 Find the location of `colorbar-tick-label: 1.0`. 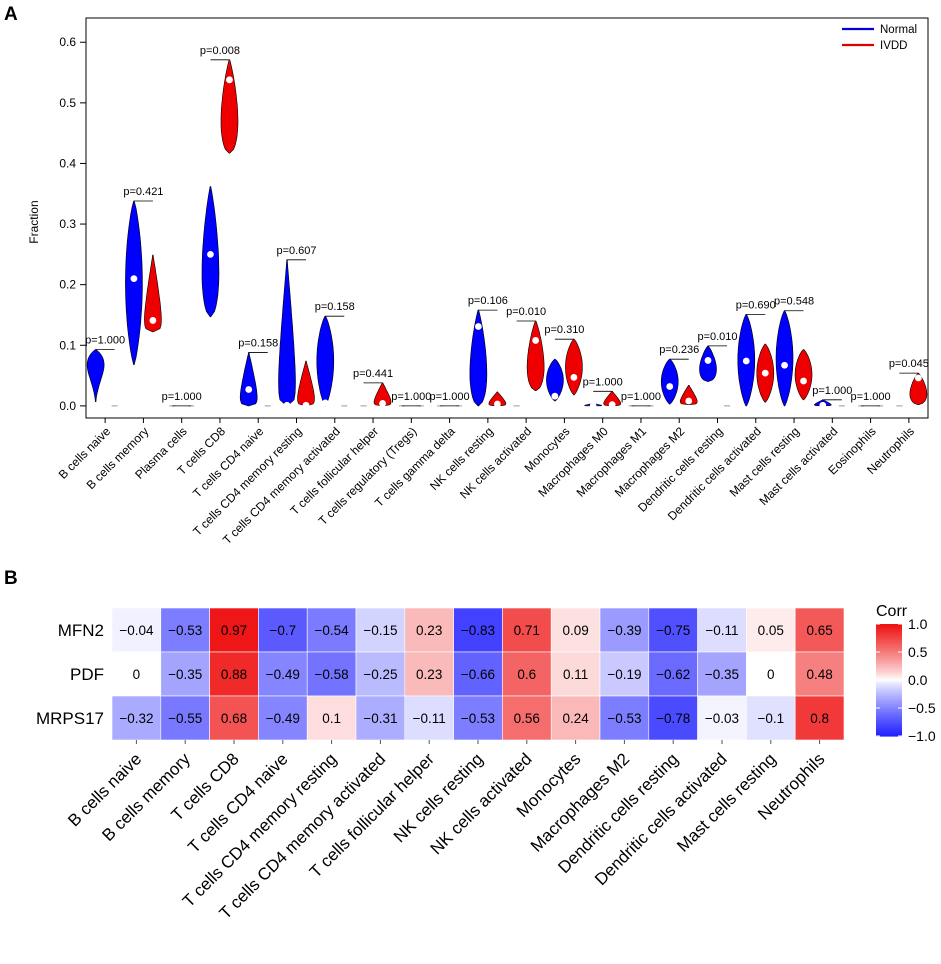

colorbar-tick-label: 1.0 is located at coordinates (918, 624).